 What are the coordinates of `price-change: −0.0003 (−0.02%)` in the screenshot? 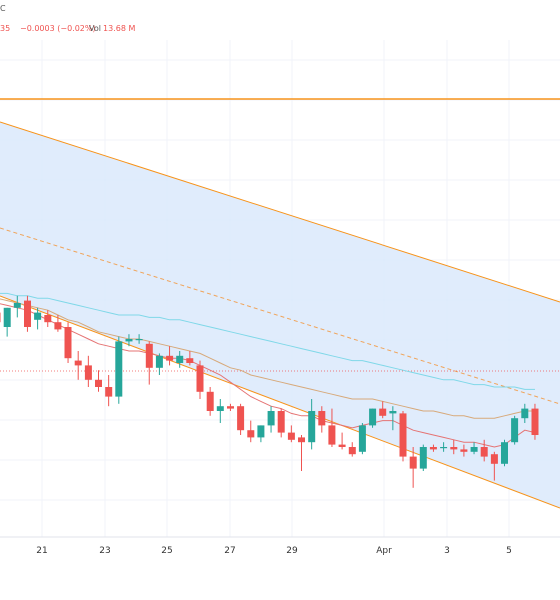 It's located at (58, 28).